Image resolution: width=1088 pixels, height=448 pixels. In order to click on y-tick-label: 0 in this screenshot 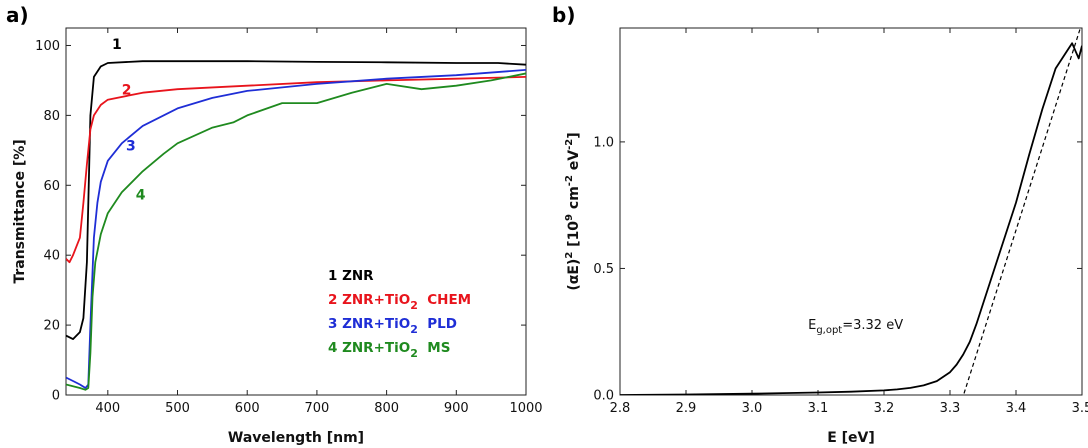, I will do `click(56, 396)`.